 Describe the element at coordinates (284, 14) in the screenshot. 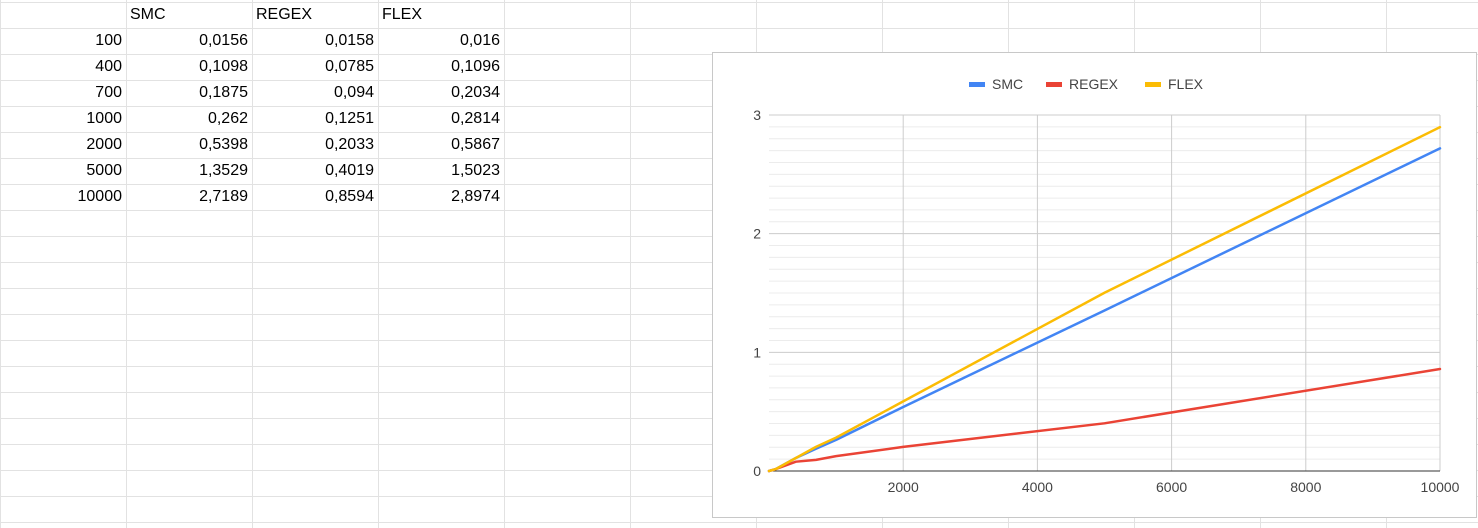

I see `header-cell: REGEX` at that location.